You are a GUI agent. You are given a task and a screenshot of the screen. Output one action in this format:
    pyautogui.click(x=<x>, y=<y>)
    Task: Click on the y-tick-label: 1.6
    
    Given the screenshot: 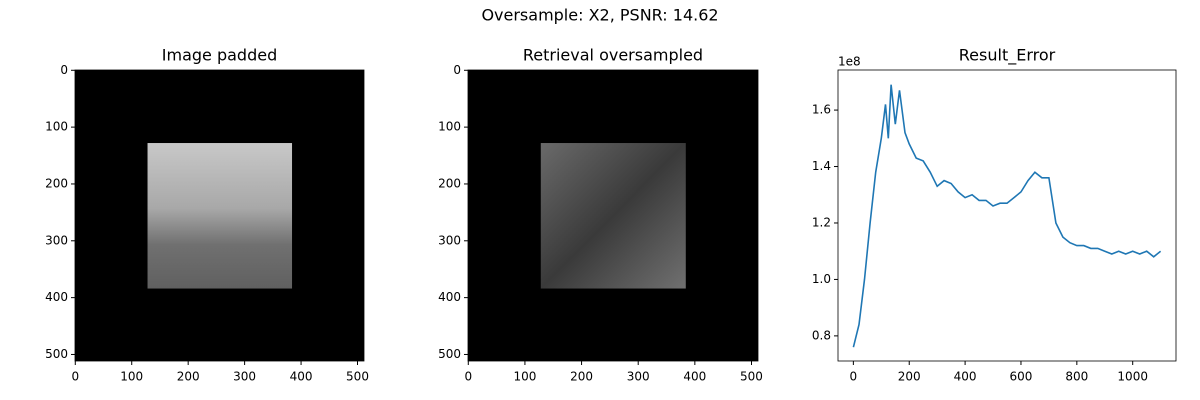 What is the action you would take?
    pyautogui.click(x=821, y=110)
    